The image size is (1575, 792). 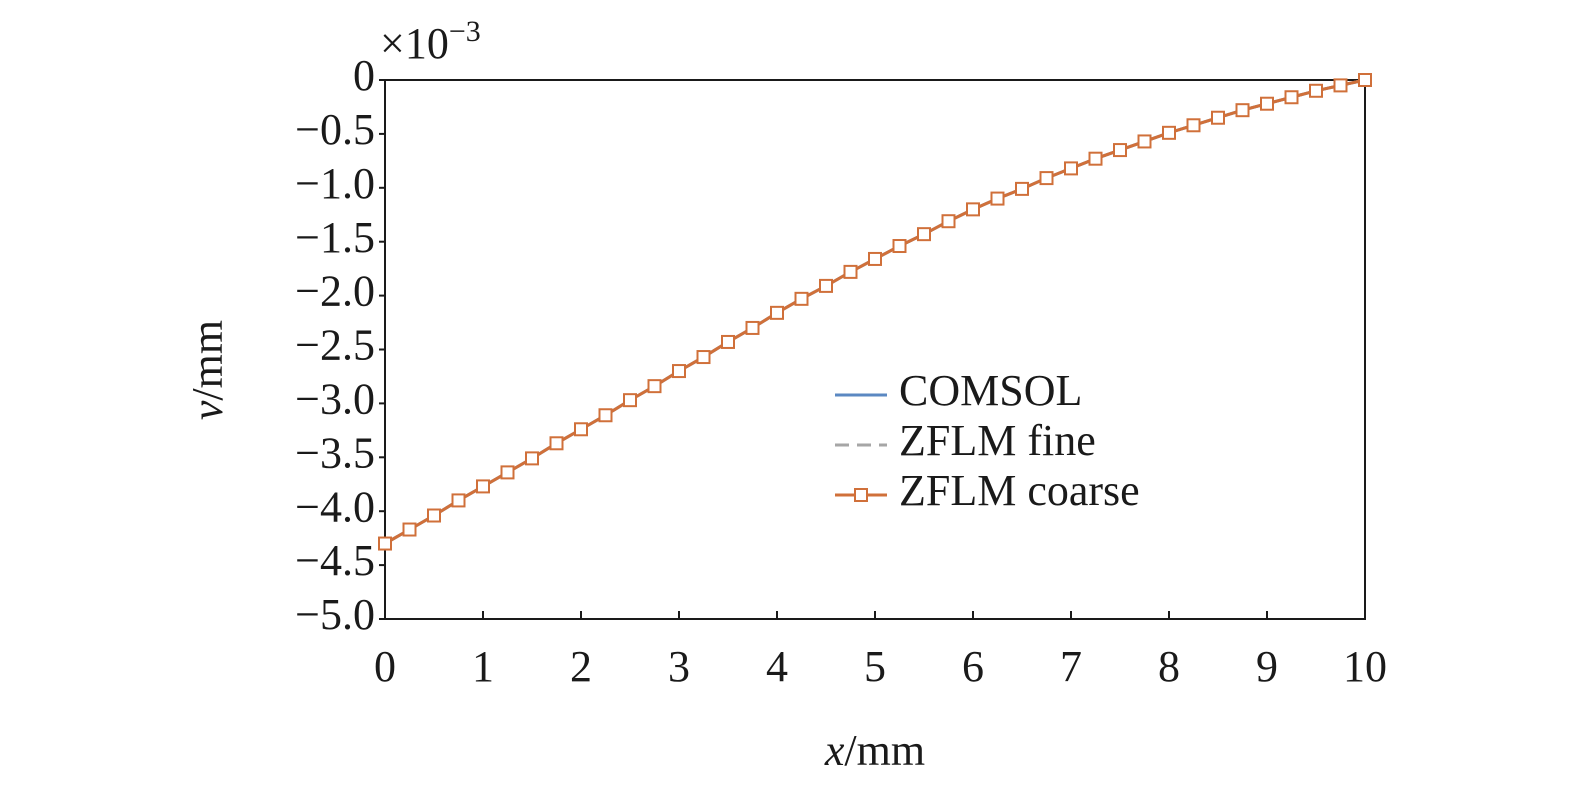 What do you see at coordinates (861, 495) in the screenshot?
I see `legend-marker` at bounding box center [861, 495].